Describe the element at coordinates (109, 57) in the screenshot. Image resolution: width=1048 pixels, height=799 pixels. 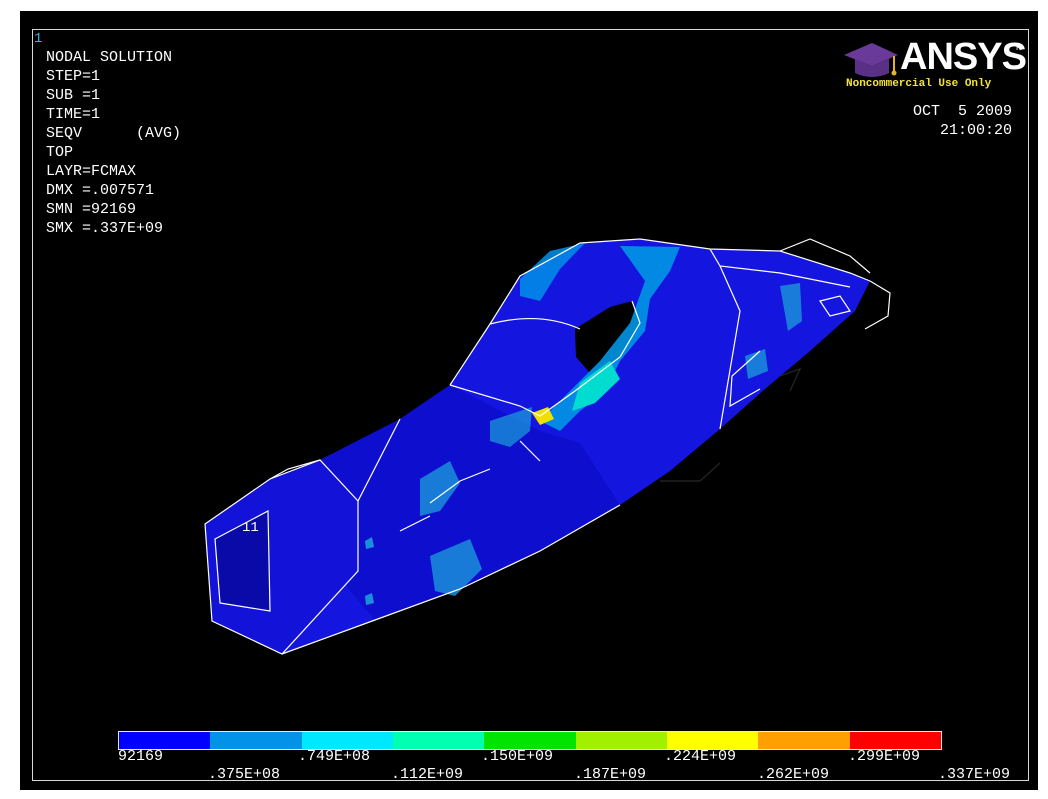
I see `solution-title: NODAL SOLUTION` at that location.